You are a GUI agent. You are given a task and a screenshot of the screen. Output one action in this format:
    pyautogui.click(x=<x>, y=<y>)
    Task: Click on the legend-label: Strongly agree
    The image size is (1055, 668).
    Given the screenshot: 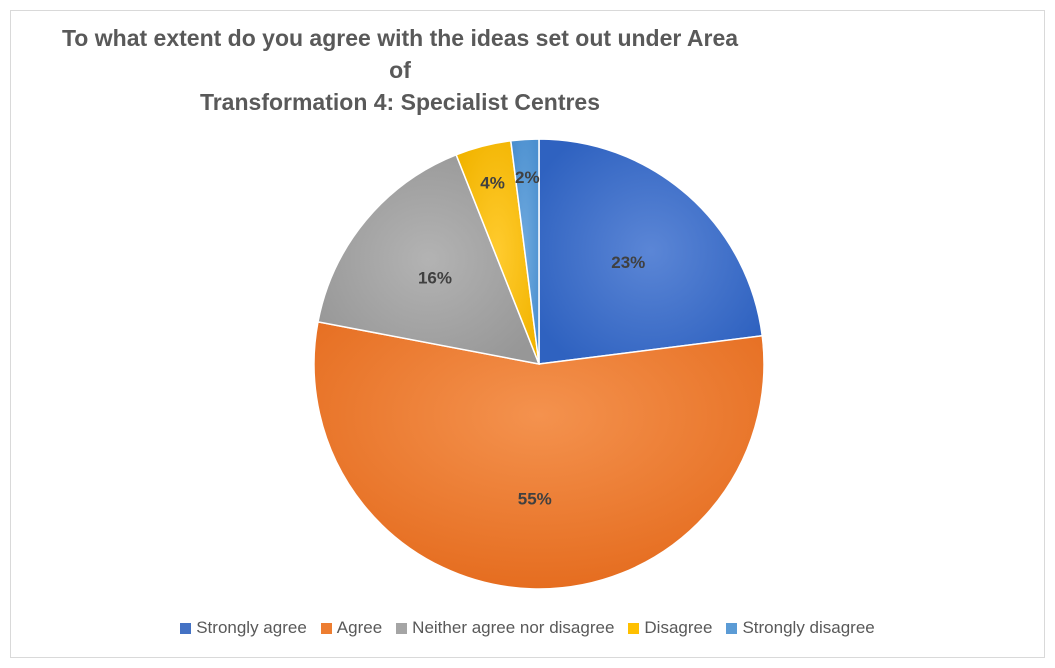 What is the action you would take?
    pyautogui.click(x=251, y=627)
    